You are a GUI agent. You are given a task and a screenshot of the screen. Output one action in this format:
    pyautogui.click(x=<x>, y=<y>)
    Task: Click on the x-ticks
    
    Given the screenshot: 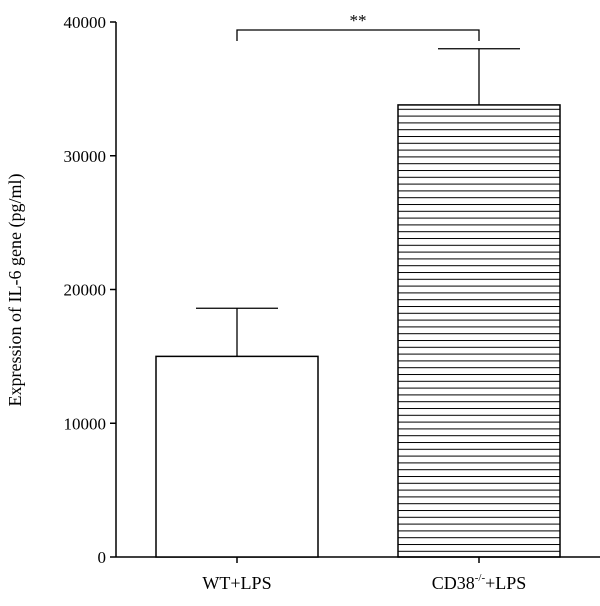 What is the action you would take?
    pyautogui.click(x=358, y=560)
    